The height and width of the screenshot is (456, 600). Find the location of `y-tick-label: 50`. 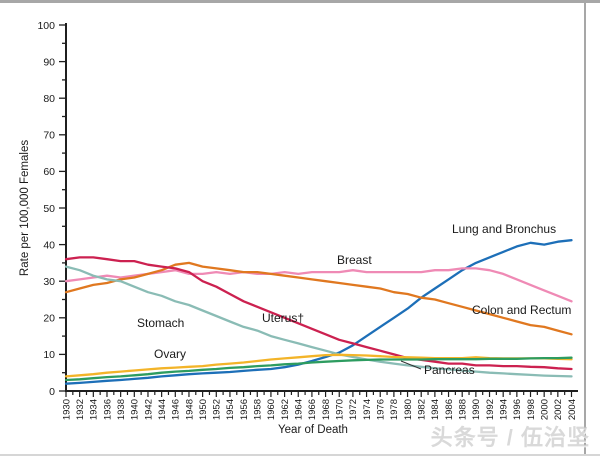

y-tick-label: 50 is located at coordinates (49, 209).